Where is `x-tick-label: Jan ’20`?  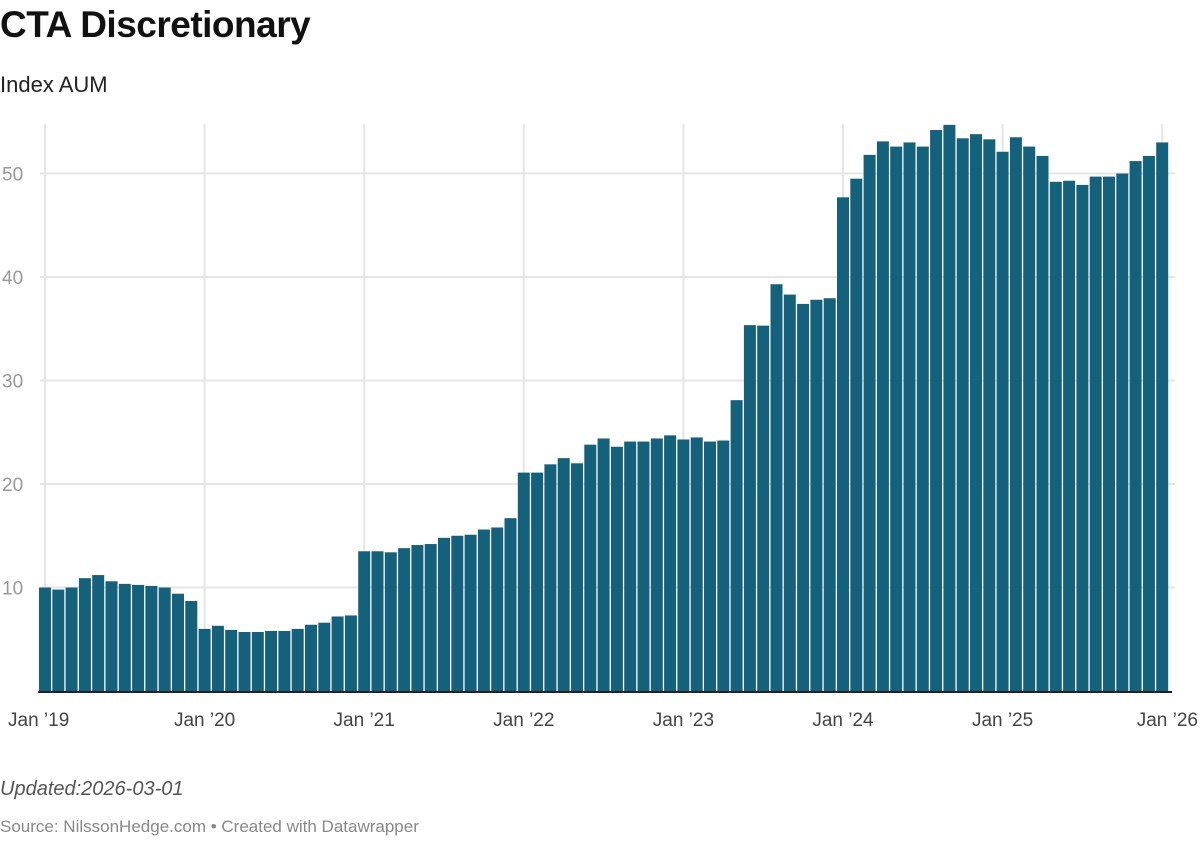
x-tick-label: Jan ’20 is located at coordinates (204, 720).